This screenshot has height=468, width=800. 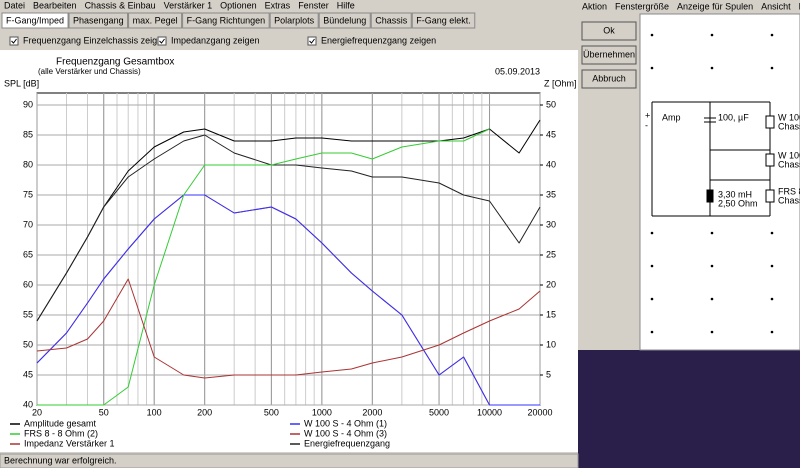 What do you see at coordinates (551, 164) in the screenshot?
I see `y2-tick-label: 40` at bounding box center [551, 164].